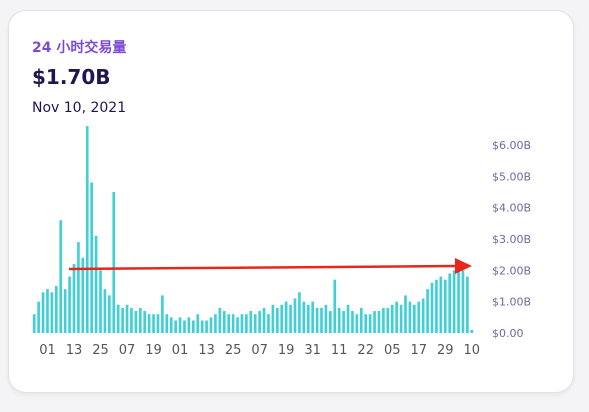 The width and height of the screenshot is (589, 412). What do you see at coordinates (511, 302) in the screenshot?
I see `y-tick-label: $1.00B` at bounding box center [511, 302].